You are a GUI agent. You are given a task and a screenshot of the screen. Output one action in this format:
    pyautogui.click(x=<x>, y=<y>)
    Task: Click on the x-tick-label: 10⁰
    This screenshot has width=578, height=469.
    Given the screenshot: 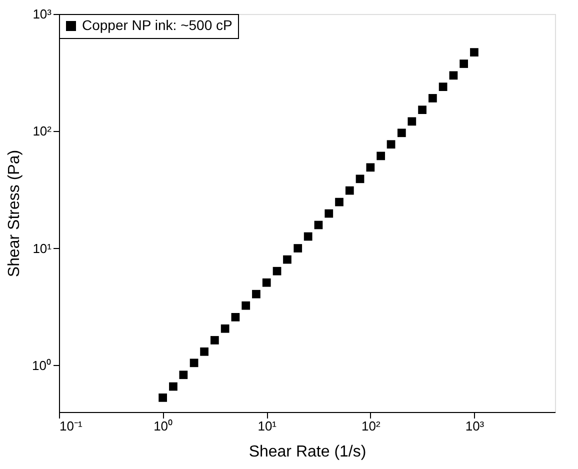 What is the action you would take?
    pyautogui.click(x=164, y=426)
    